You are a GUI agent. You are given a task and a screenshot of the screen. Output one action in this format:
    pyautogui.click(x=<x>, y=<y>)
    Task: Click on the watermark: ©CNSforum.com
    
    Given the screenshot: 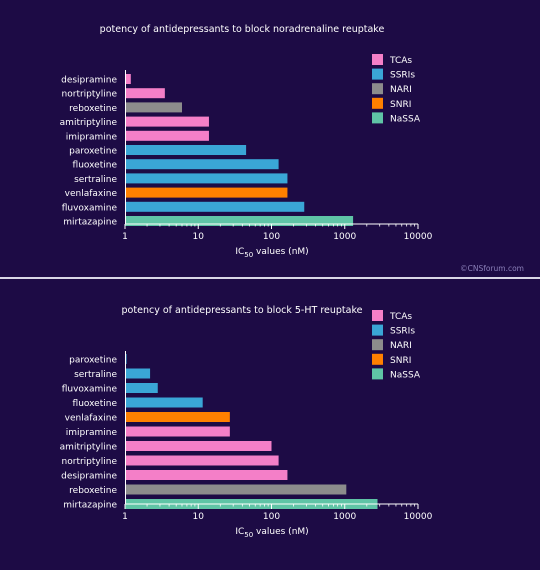 What is the action you would take?
    pyautogui.click(x=492, y=268)
    